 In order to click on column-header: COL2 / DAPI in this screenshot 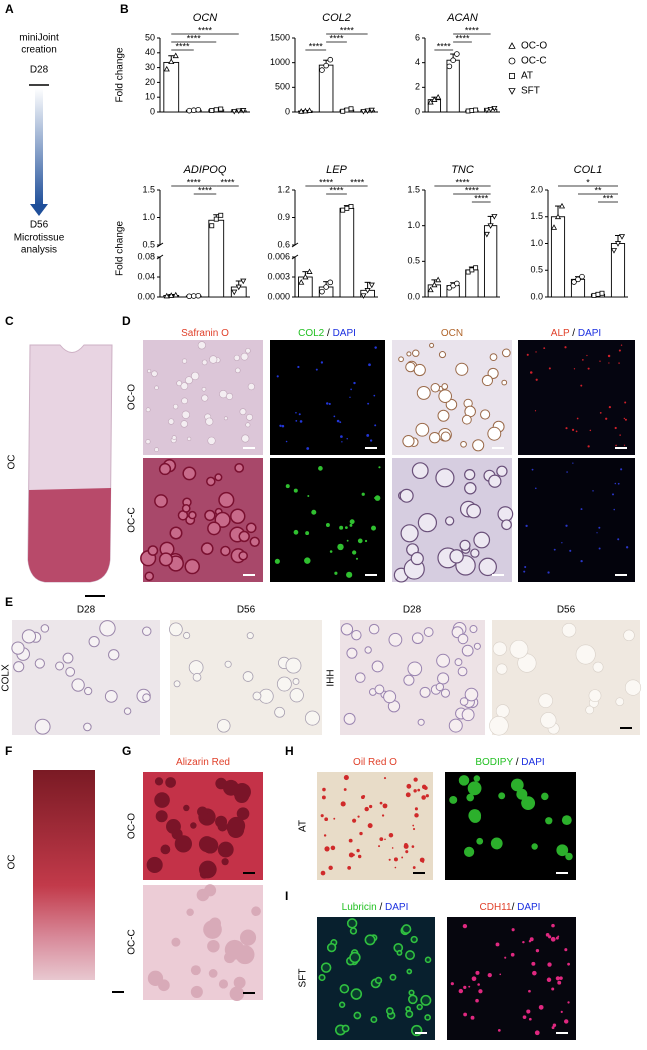, I will do `click(327, 333)`.